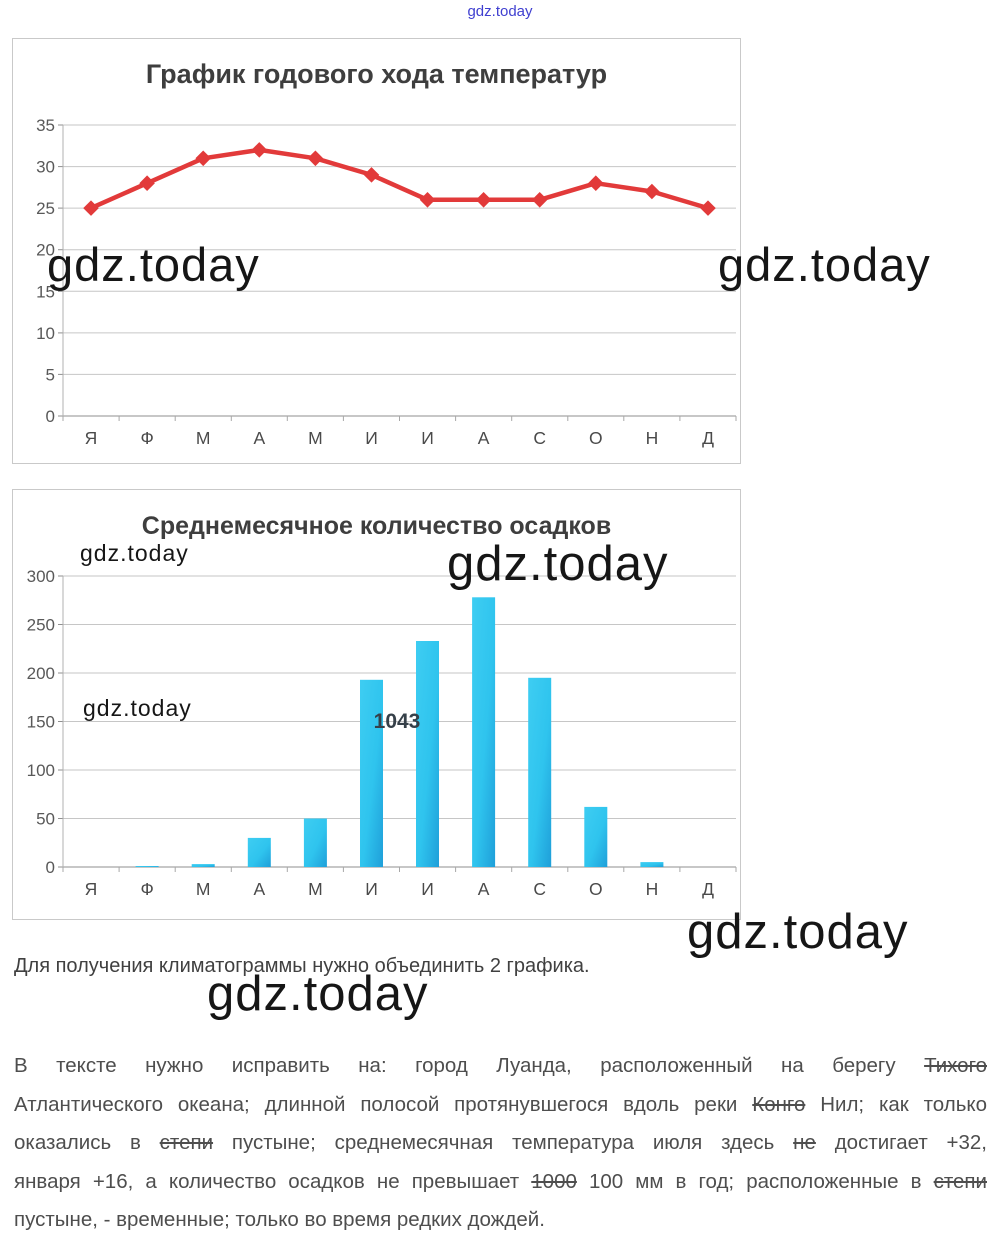 The height and width of the screenshot is (1246, 1000). Describe the element at coordinates (45, 819) in the screenshot. I see `y-tick-label: 50` at that location.